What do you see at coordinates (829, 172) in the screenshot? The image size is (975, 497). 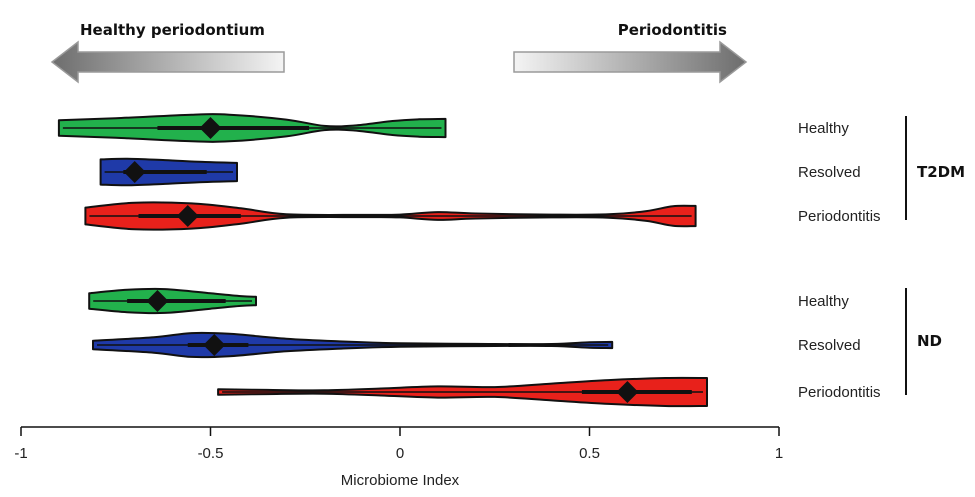 I see `t2dm-resolved-category-label: Resolved` at bounding box center [829, 172].